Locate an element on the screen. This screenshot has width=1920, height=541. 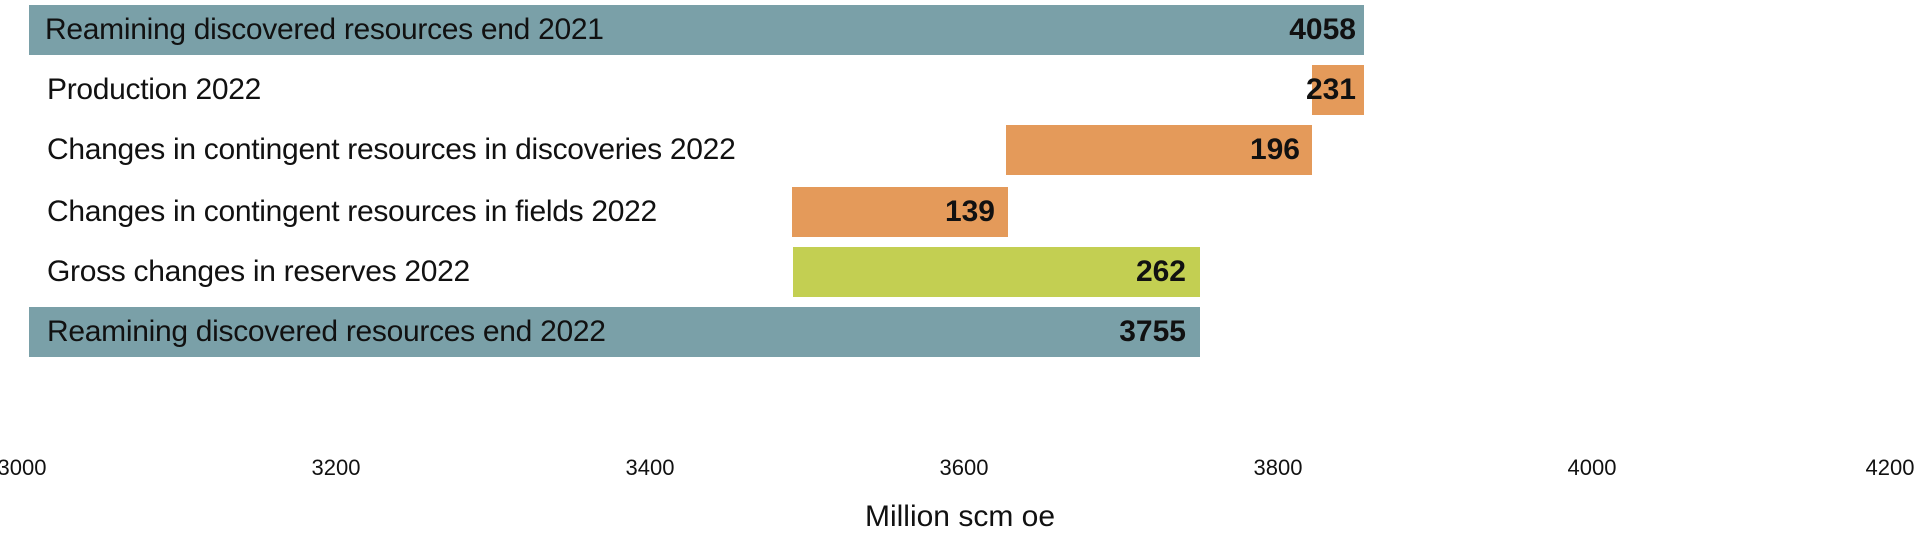
x-tick-3800: 3800 is located at coordinates (1278, 467).